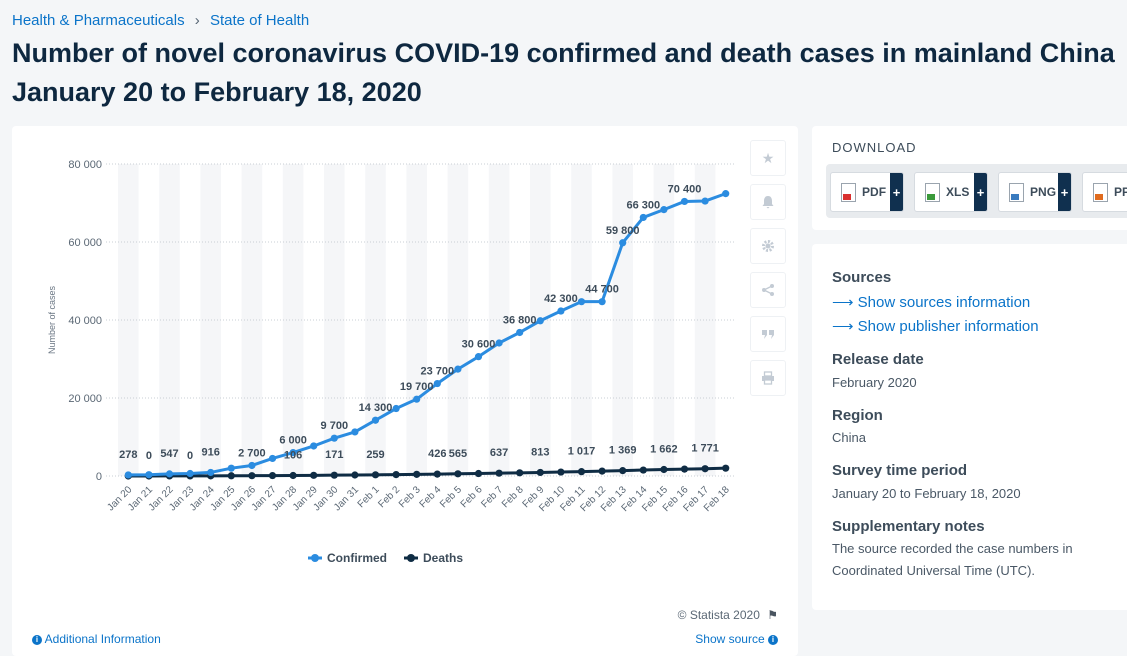 The width and height of the screenshot is (1127, 656). What do you see at coordinates (85, 321) in the screenshot?
I see `y-tick-label: 40 000` at bounding box center [85, 321].